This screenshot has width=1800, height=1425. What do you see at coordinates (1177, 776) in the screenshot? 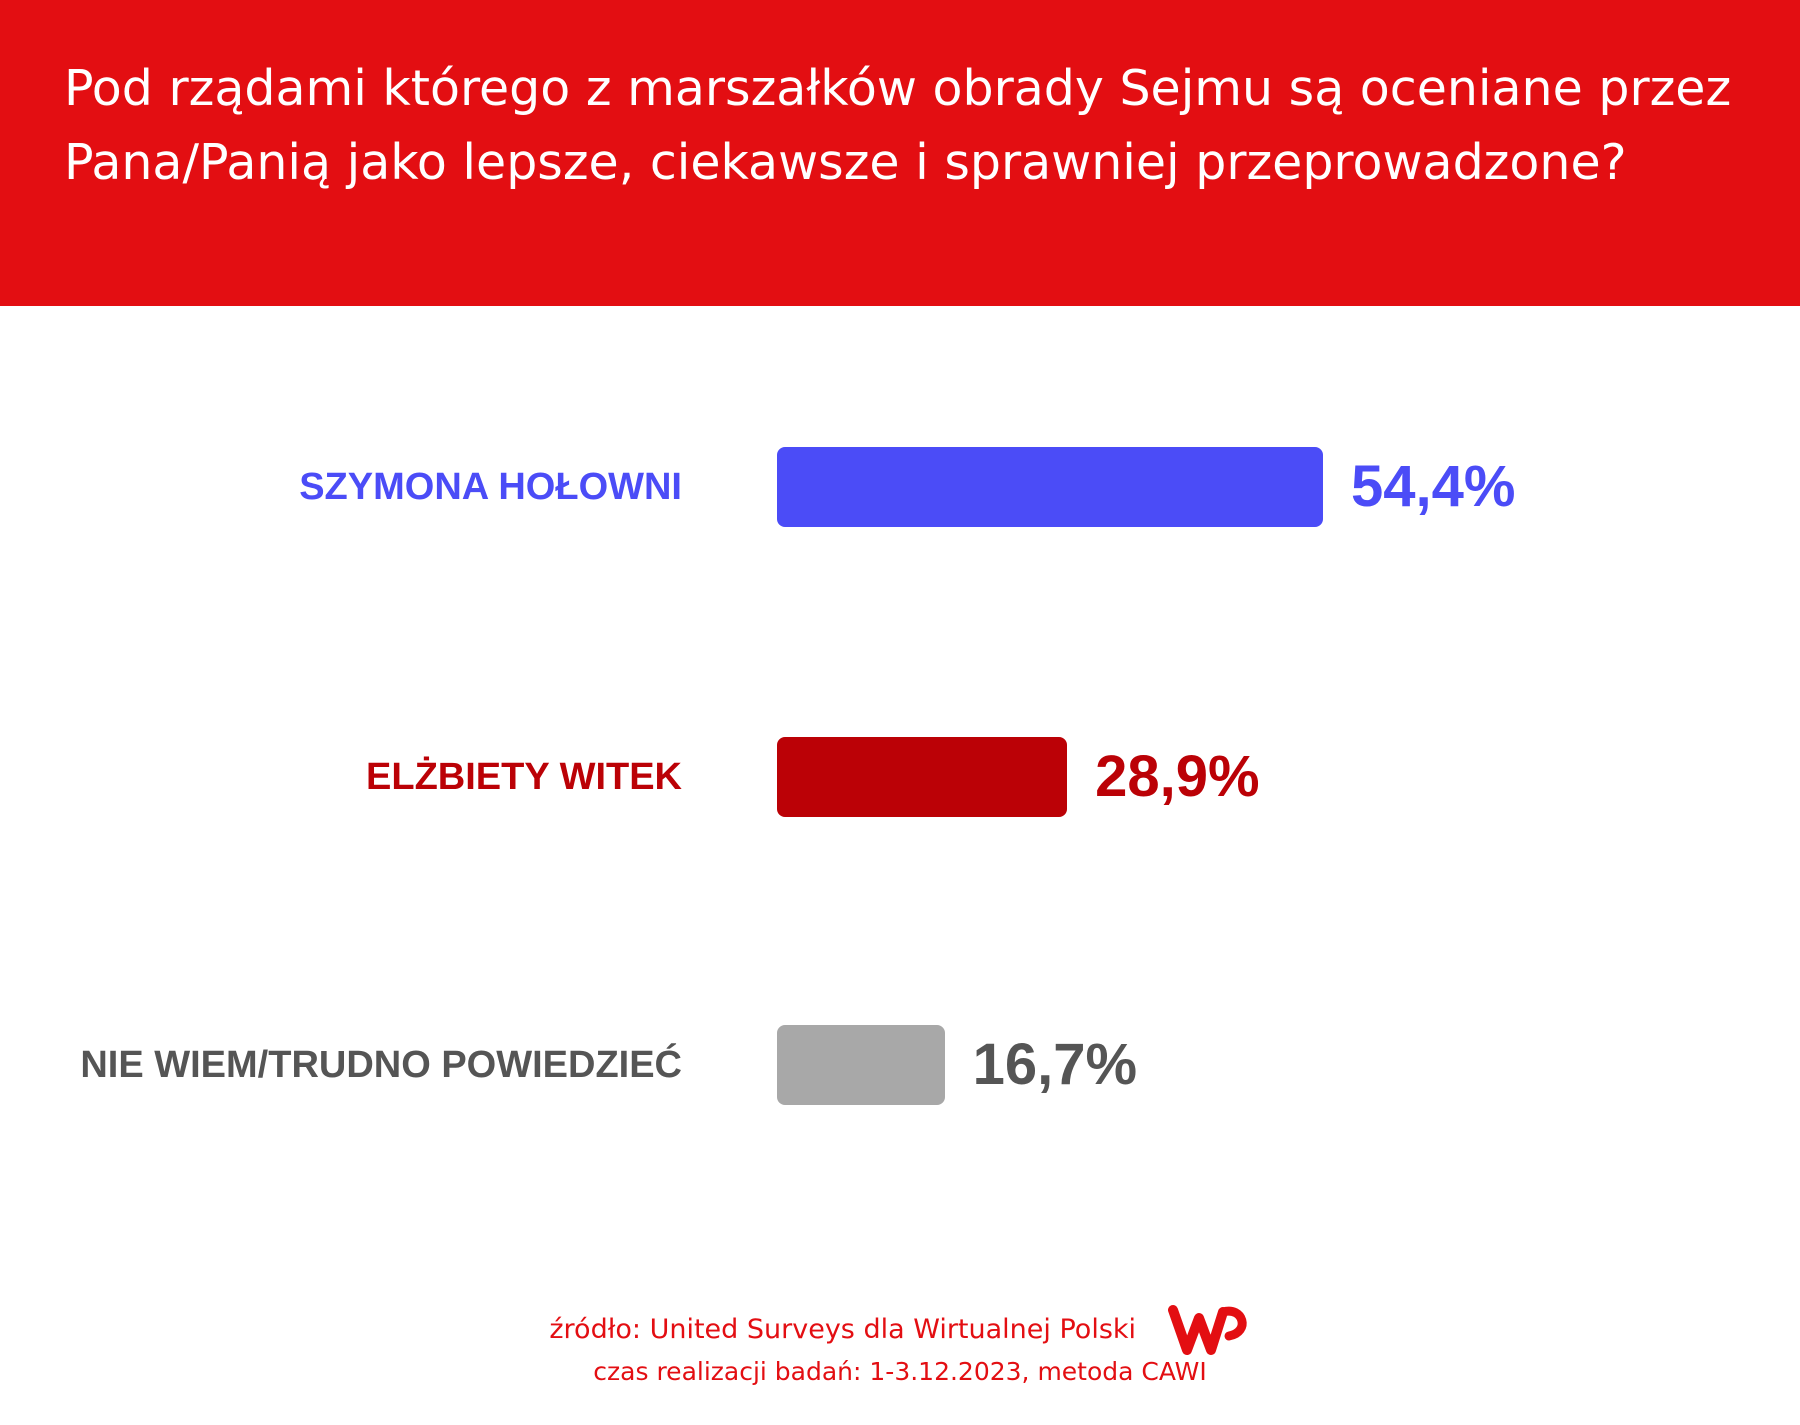
I see `value-label: 28,9%` at bounding box center [1177, 776].